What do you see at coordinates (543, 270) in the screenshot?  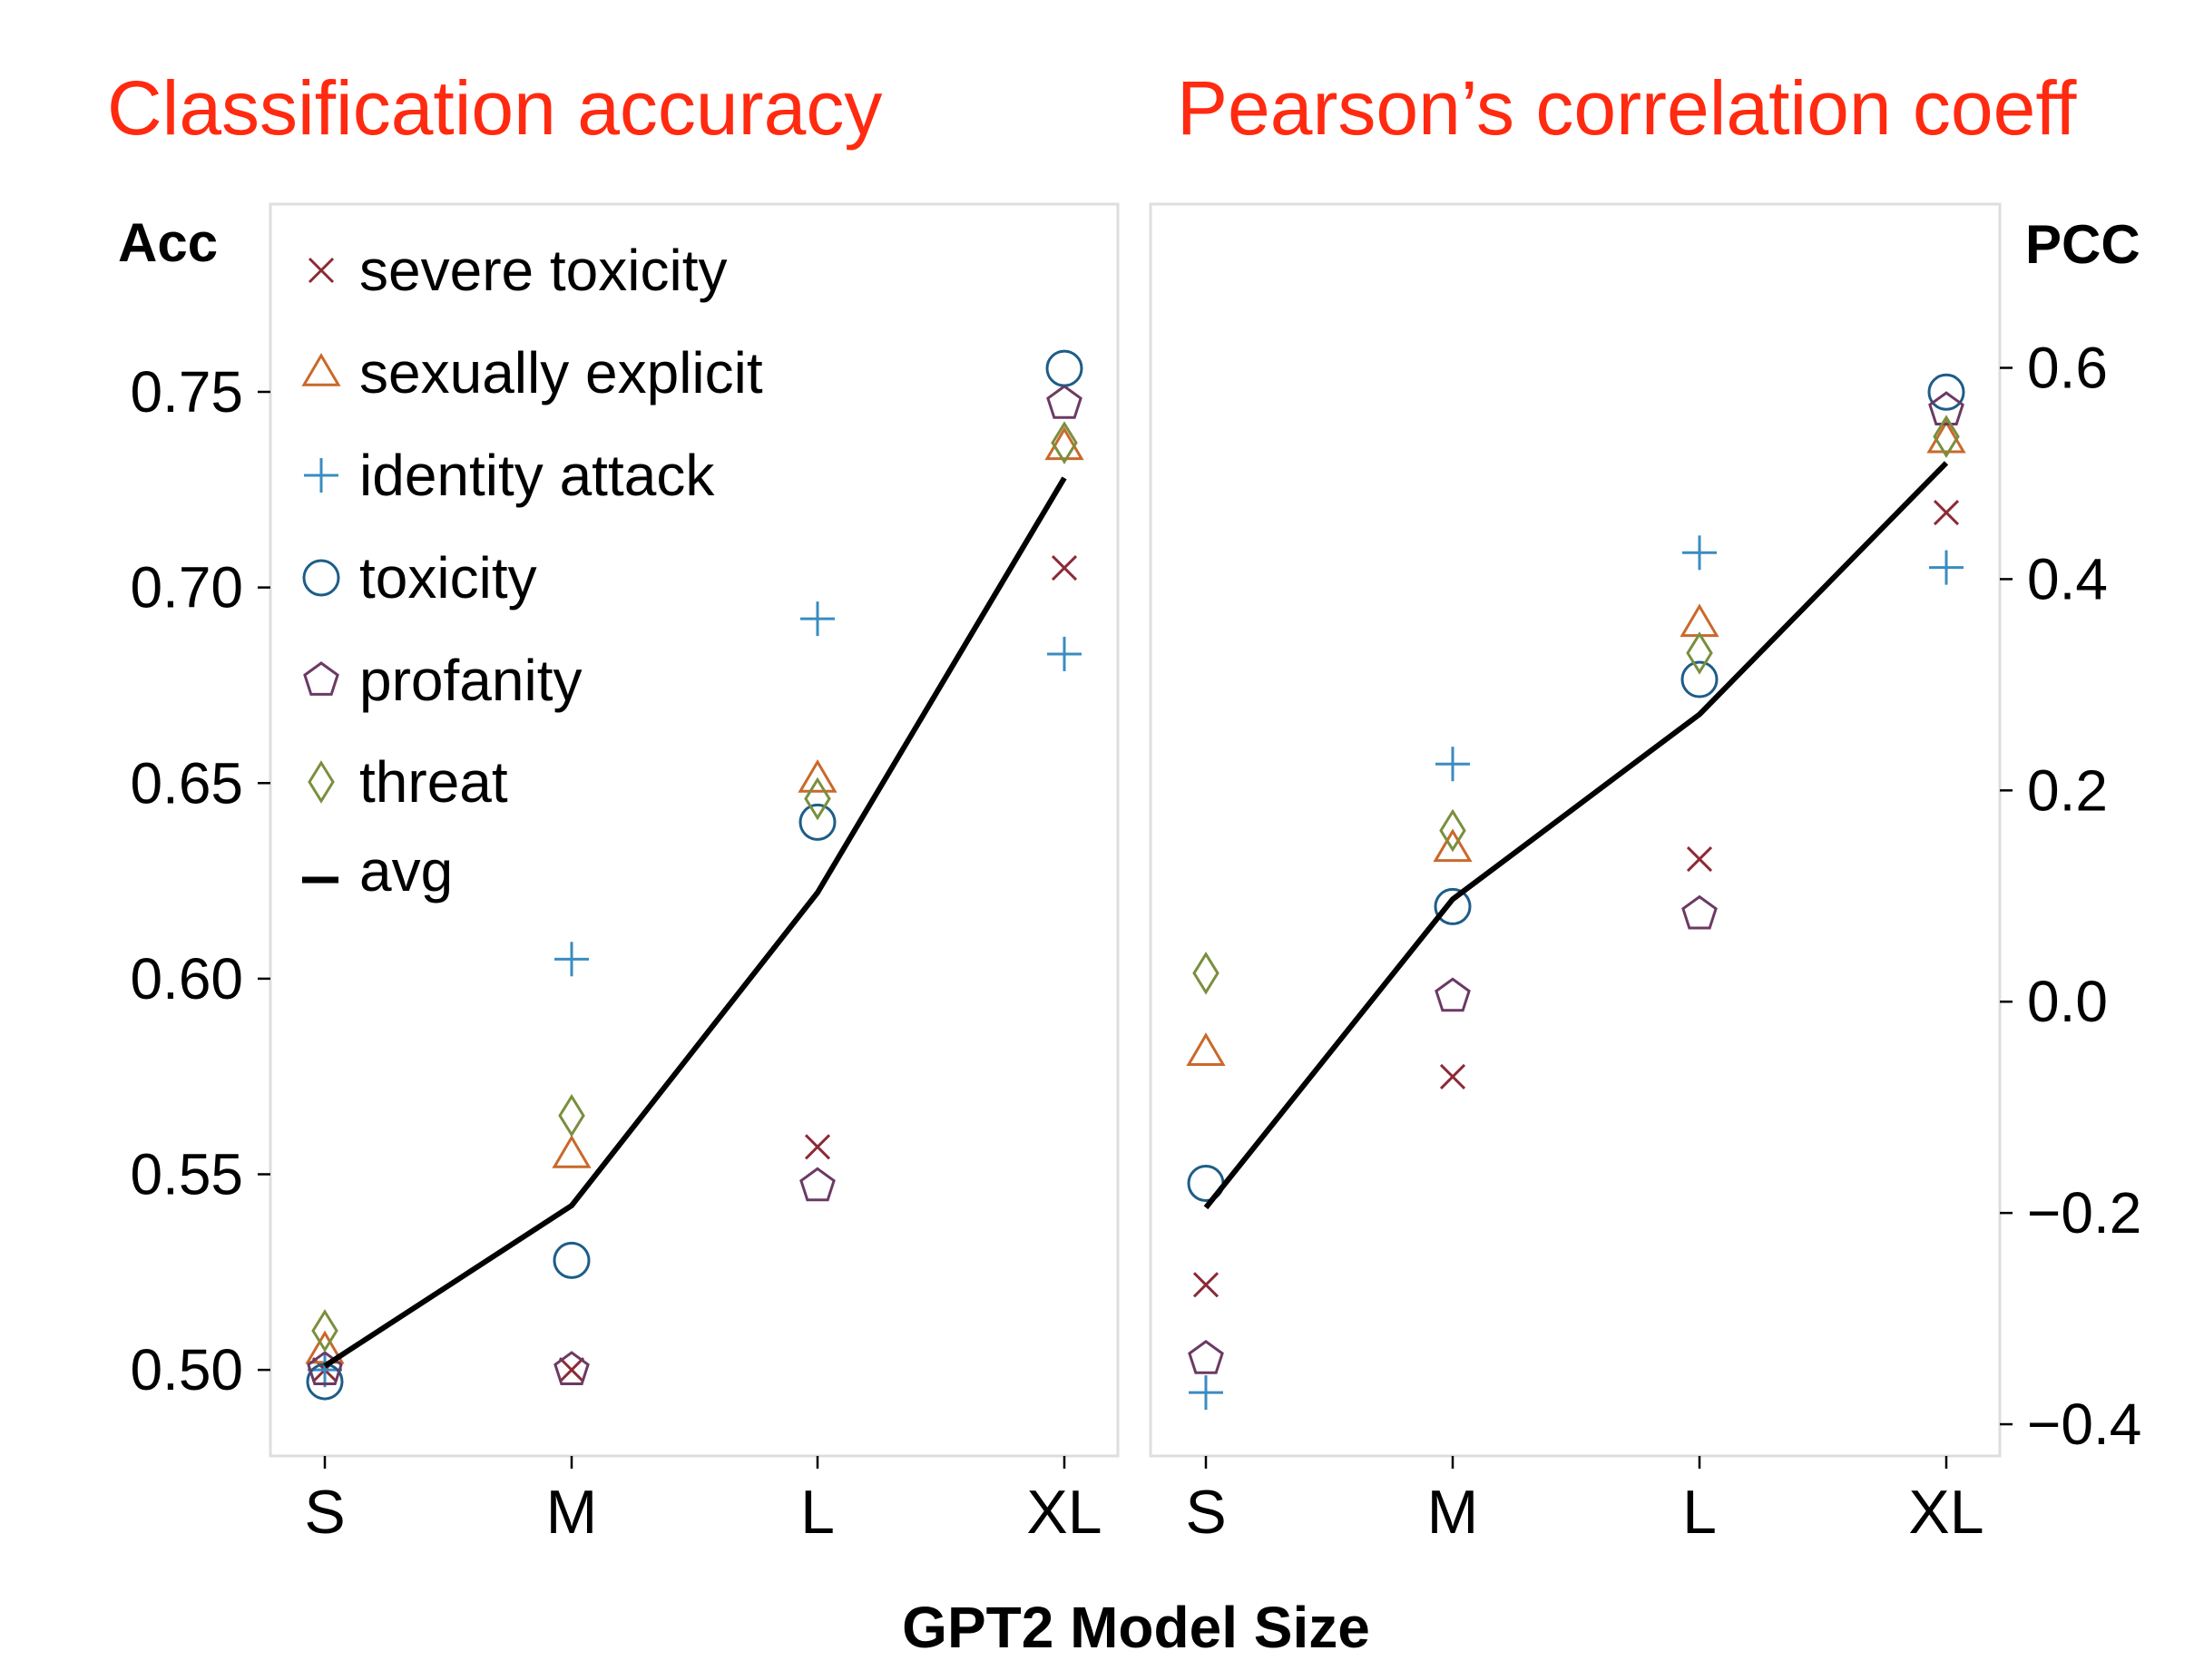 I see `legend-label: severe toxicity` at bounding box center [543, 270].